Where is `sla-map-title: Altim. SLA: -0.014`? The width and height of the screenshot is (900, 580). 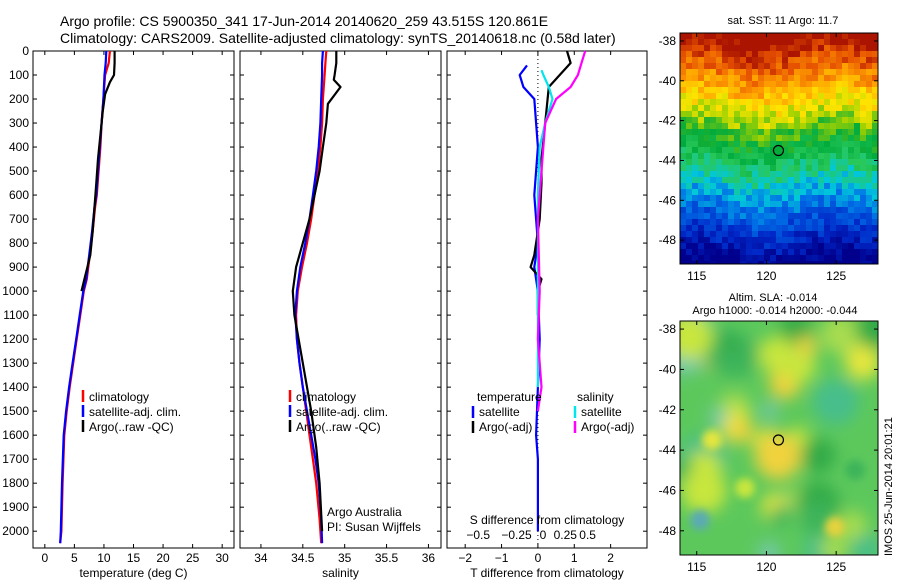 sla-map-title: Altim. SLA: -0.014 is located at coordinates (773, 298).